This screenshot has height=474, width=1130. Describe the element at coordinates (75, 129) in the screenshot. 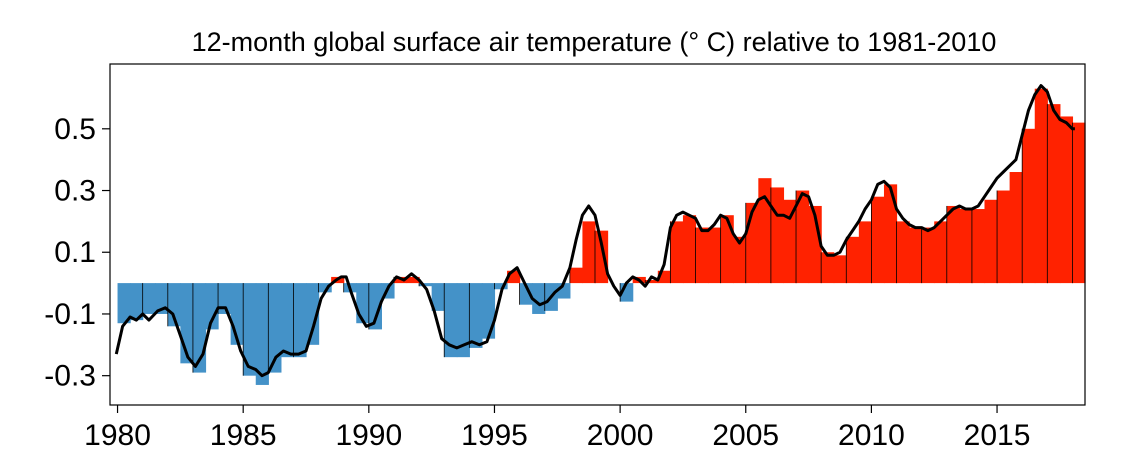

I see `y-tick-label: 0.5` at that location.